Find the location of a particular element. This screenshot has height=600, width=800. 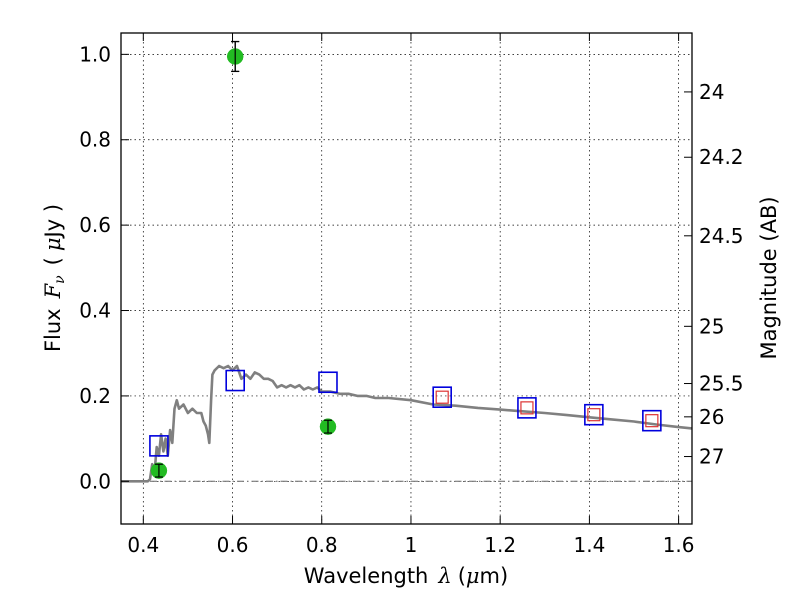

magnitude-tick-label: 24.5 is located at coordinates (721, 236).